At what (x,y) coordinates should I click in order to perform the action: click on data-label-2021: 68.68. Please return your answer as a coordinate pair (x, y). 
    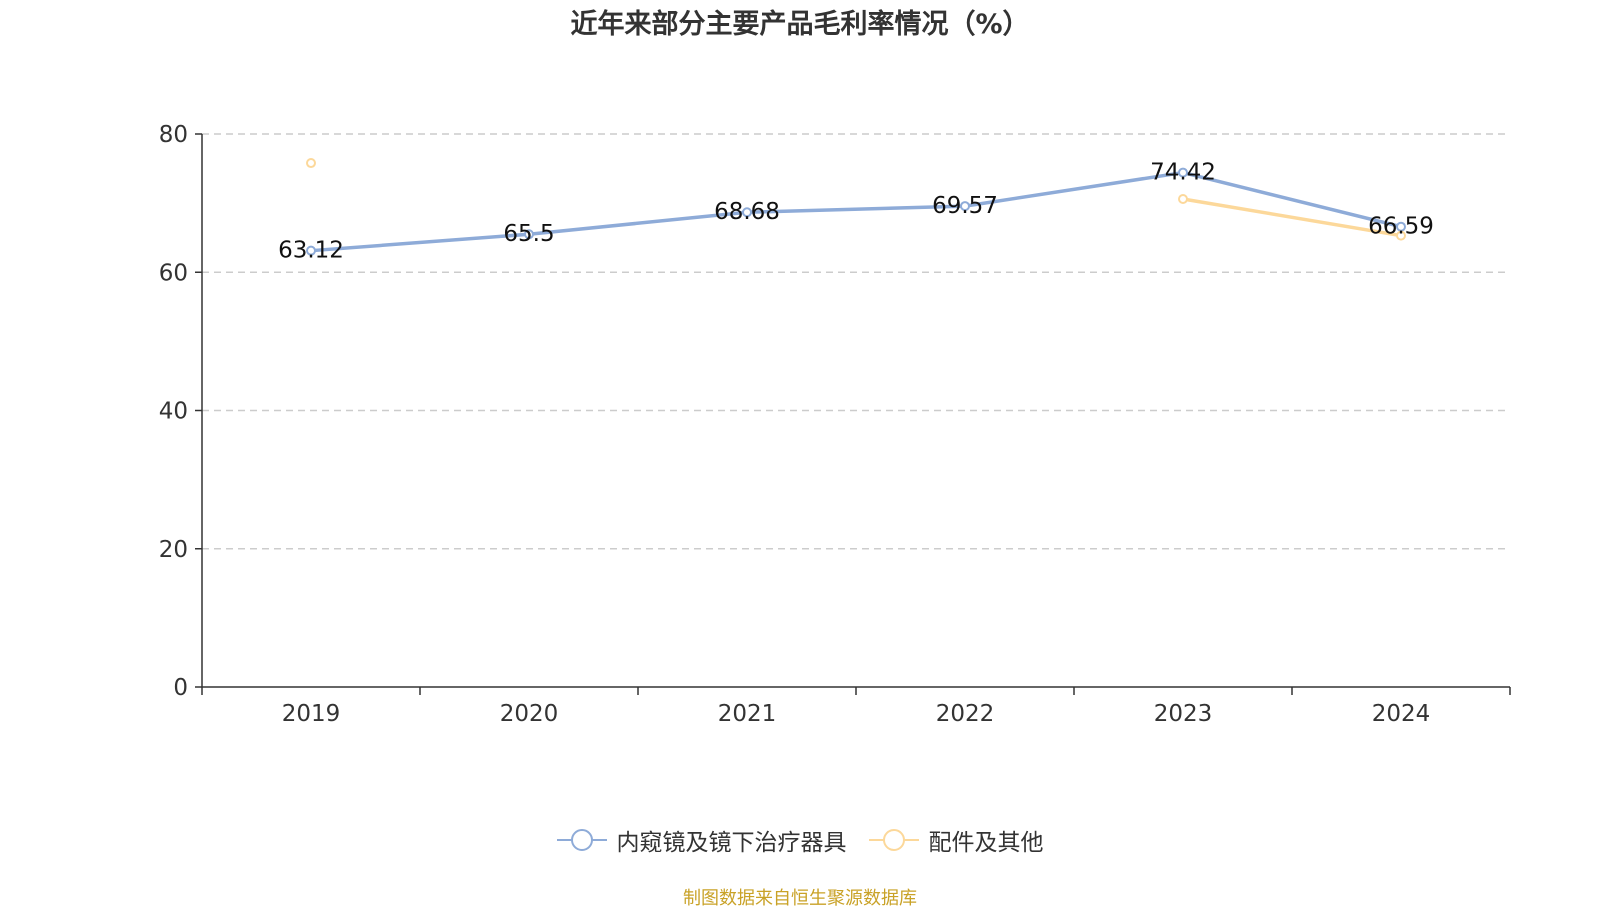
    Looking at the image, I should click on (747, 212).